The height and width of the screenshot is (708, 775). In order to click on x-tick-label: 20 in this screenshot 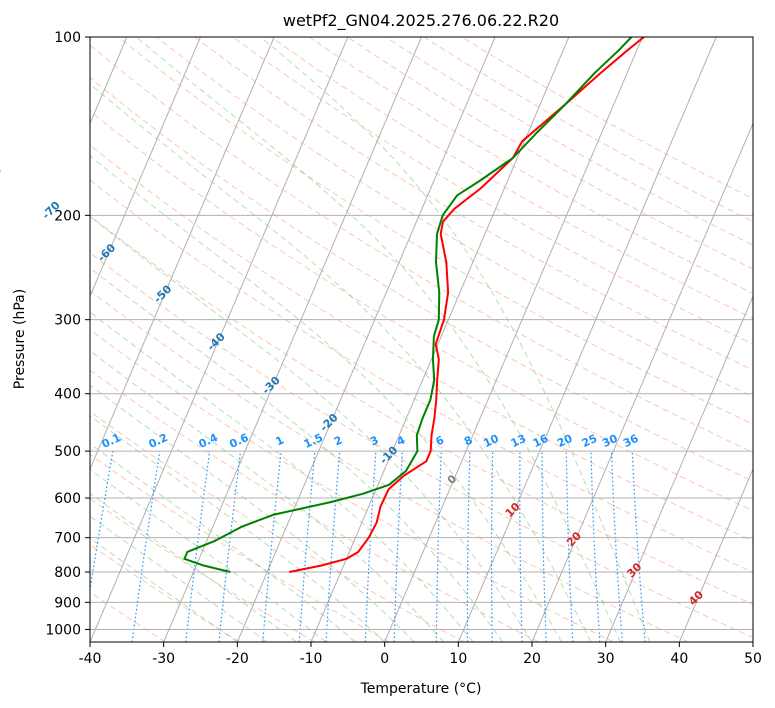, I will do `click(532, 659)`.